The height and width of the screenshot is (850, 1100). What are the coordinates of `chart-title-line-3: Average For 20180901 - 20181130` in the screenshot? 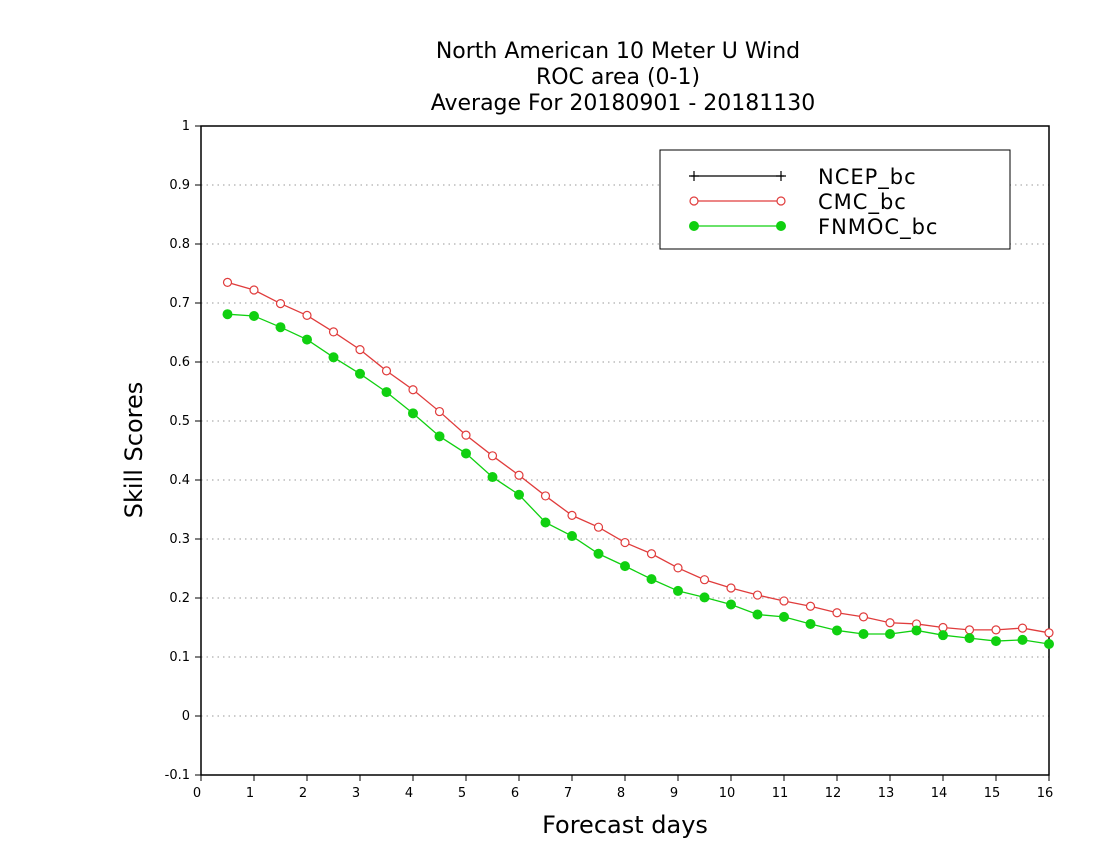 It's located at (623, 103).